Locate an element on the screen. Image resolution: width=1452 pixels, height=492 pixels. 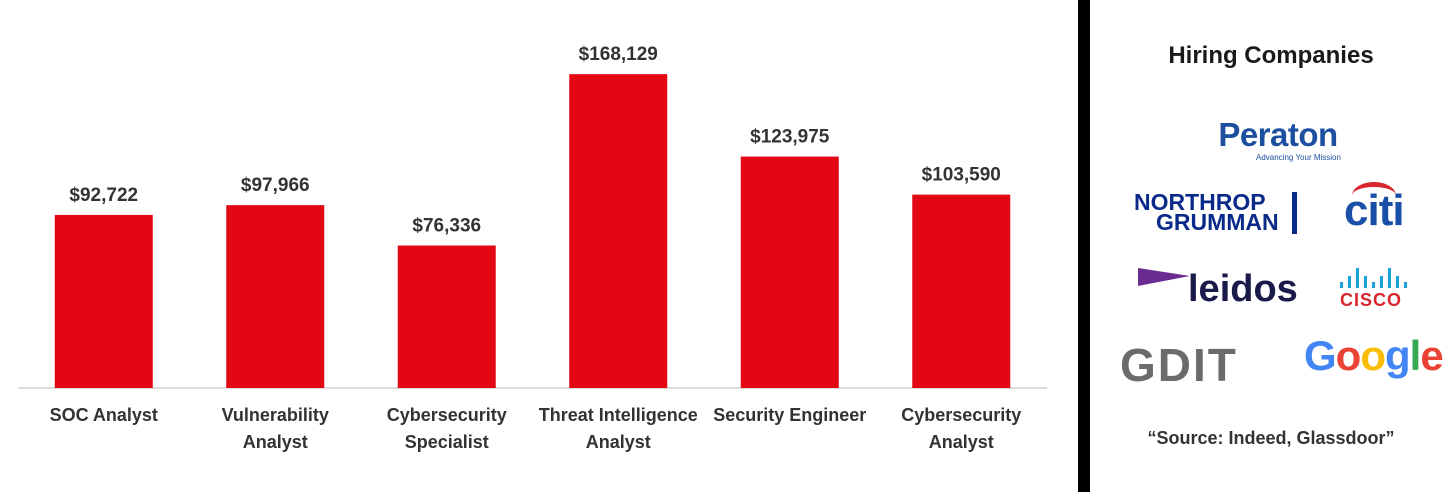
leidos-arrow-icon is located at coordinates (1164, 277).